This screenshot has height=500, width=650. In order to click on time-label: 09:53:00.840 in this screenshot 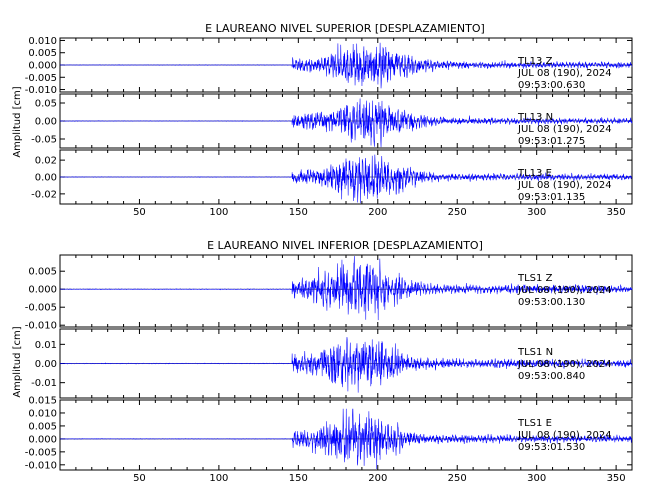, I will do `click(551, 376)`.